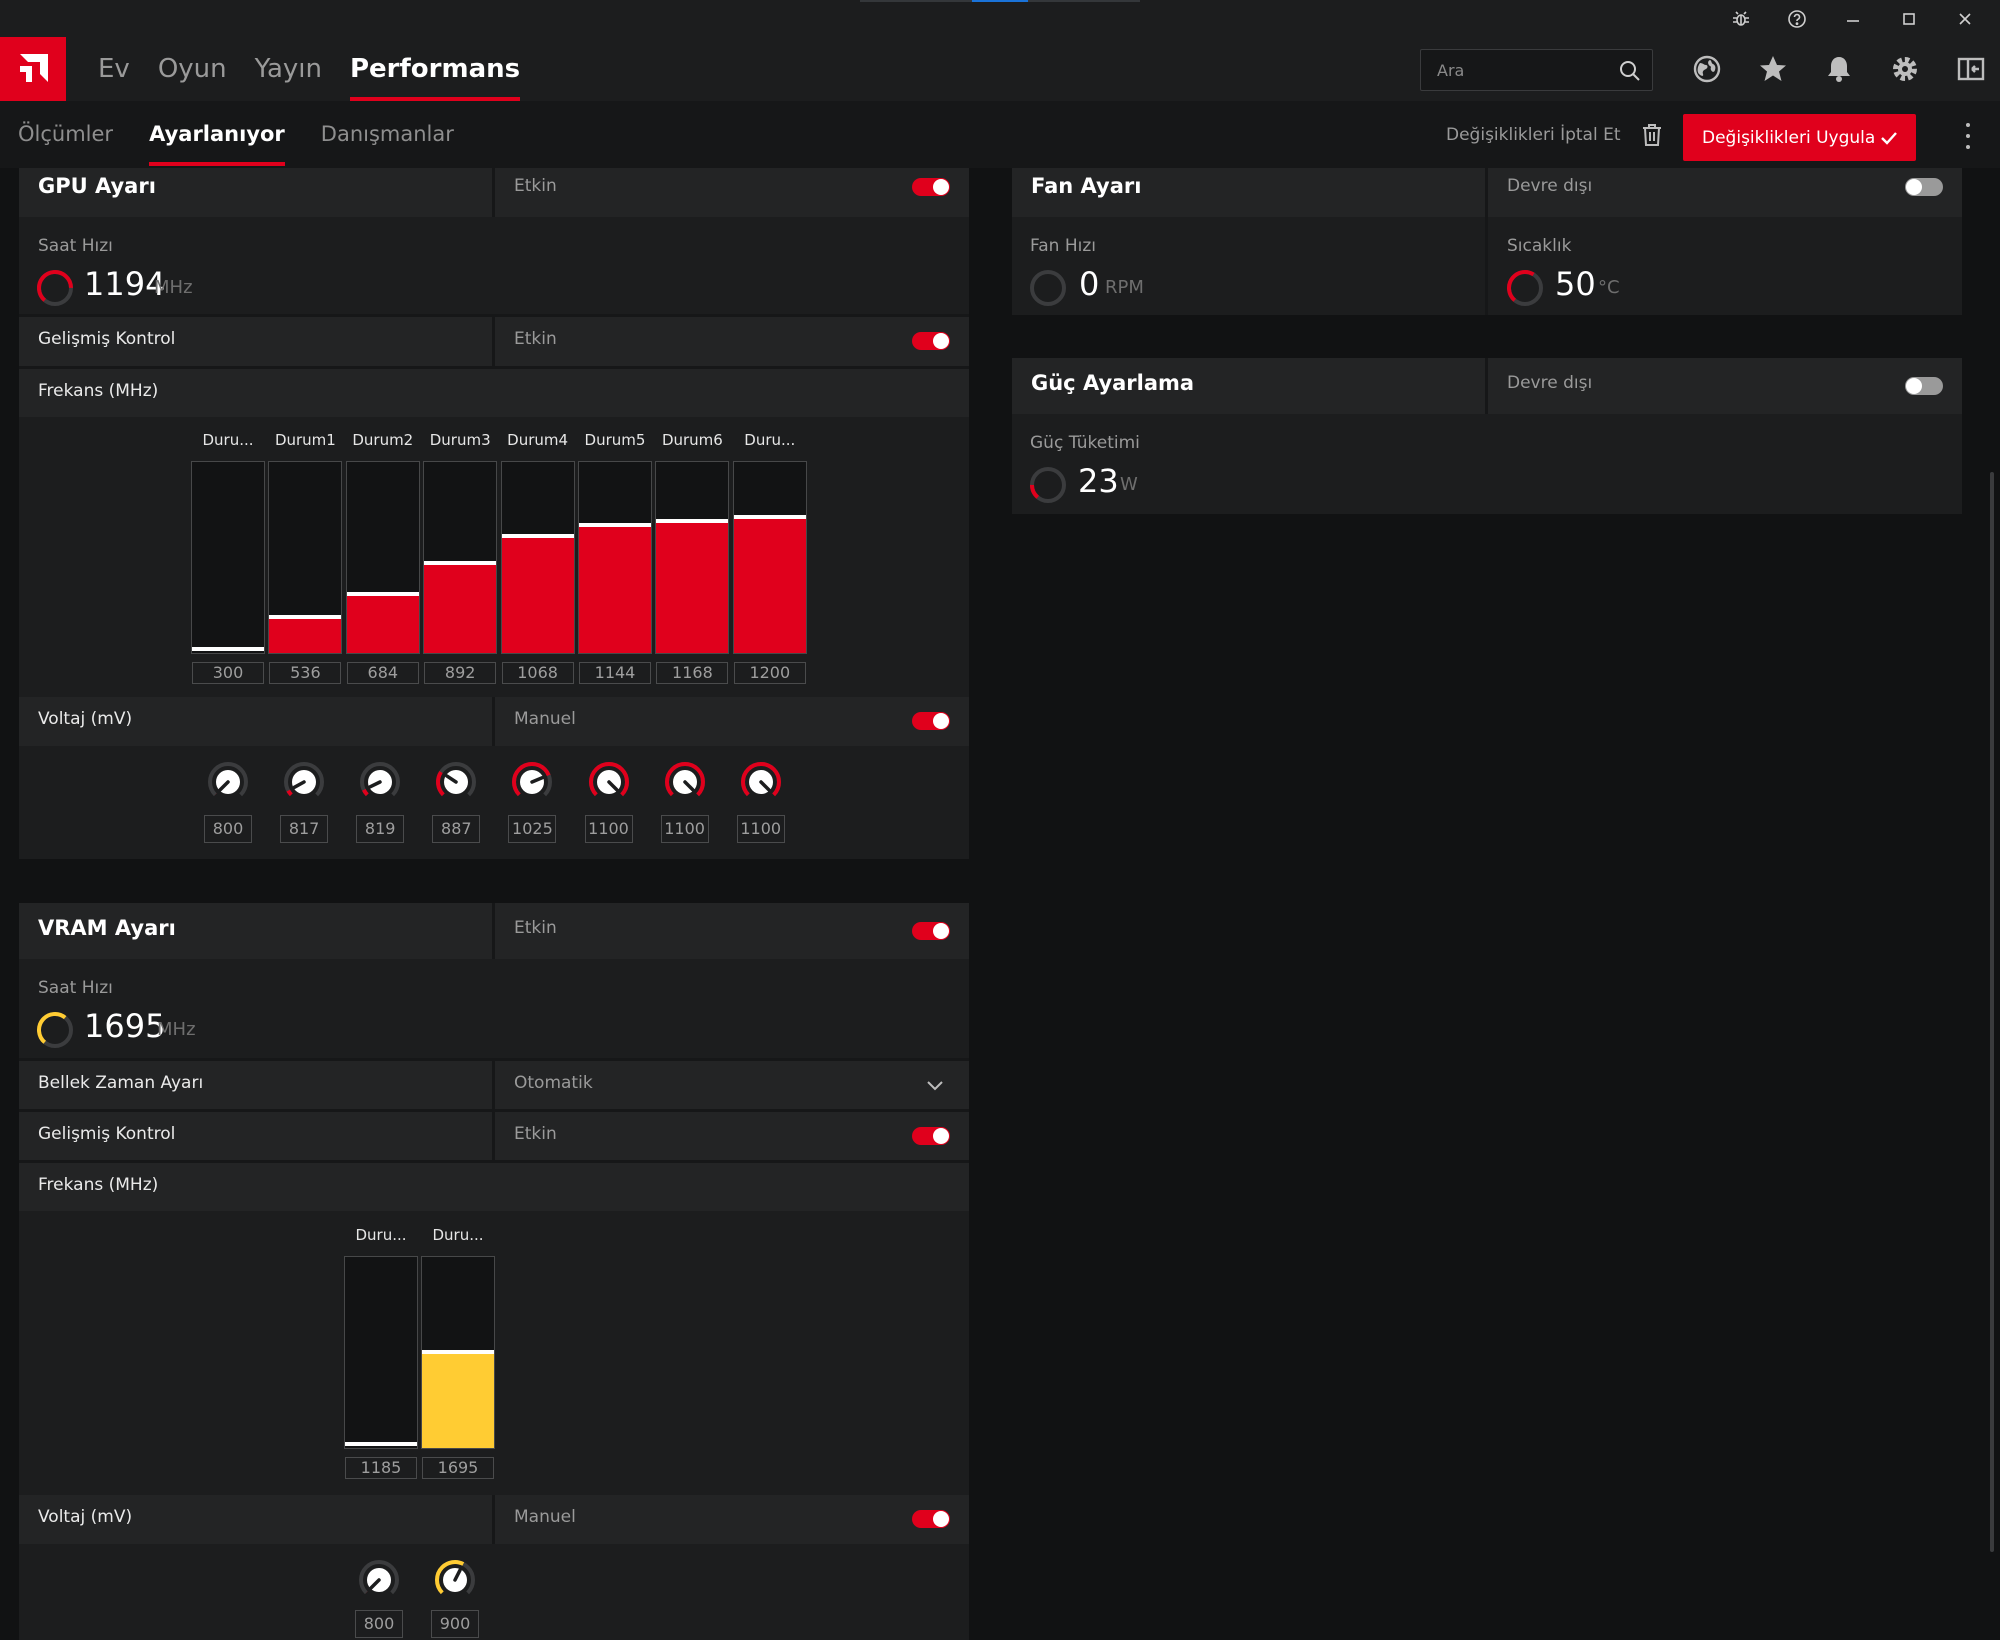 The height and width of the screenshot is (1640, 2000). I want to click on vram-clock-row: Saat Hızı 1695 MHz, so click(494, 1008).